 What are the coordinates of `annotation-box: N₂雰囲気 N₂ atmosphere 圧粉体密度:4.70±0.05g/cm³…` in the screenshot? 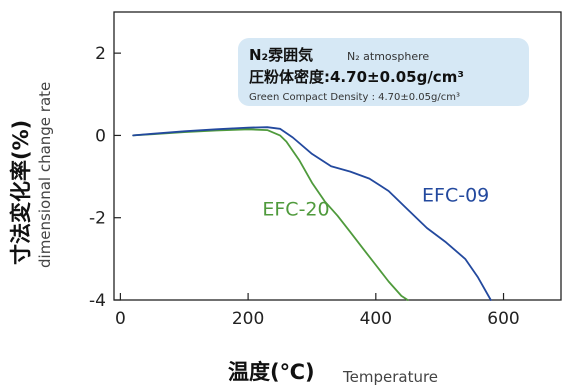 It's located at (383, 72).